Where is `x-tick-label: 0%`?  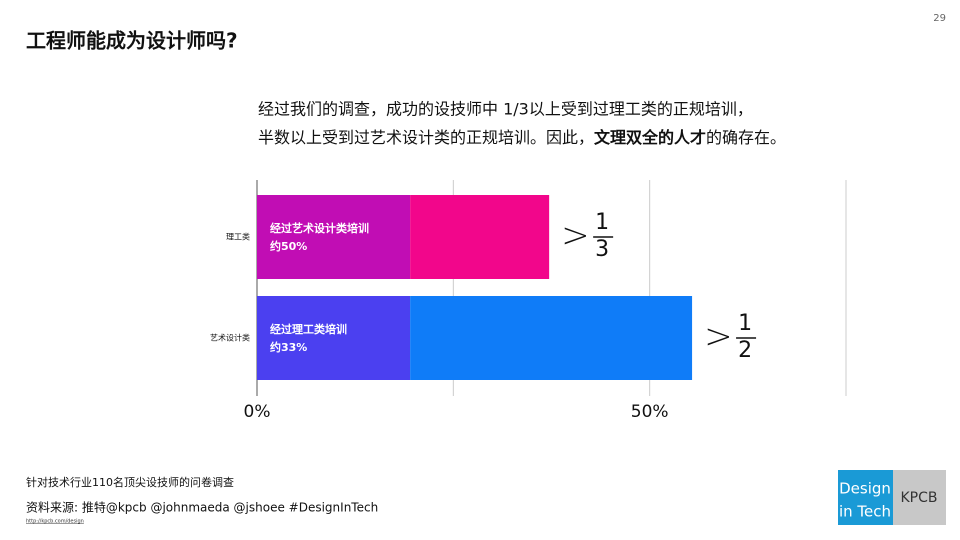 x-tick-label: 0% is located at coordinates (257, 412).